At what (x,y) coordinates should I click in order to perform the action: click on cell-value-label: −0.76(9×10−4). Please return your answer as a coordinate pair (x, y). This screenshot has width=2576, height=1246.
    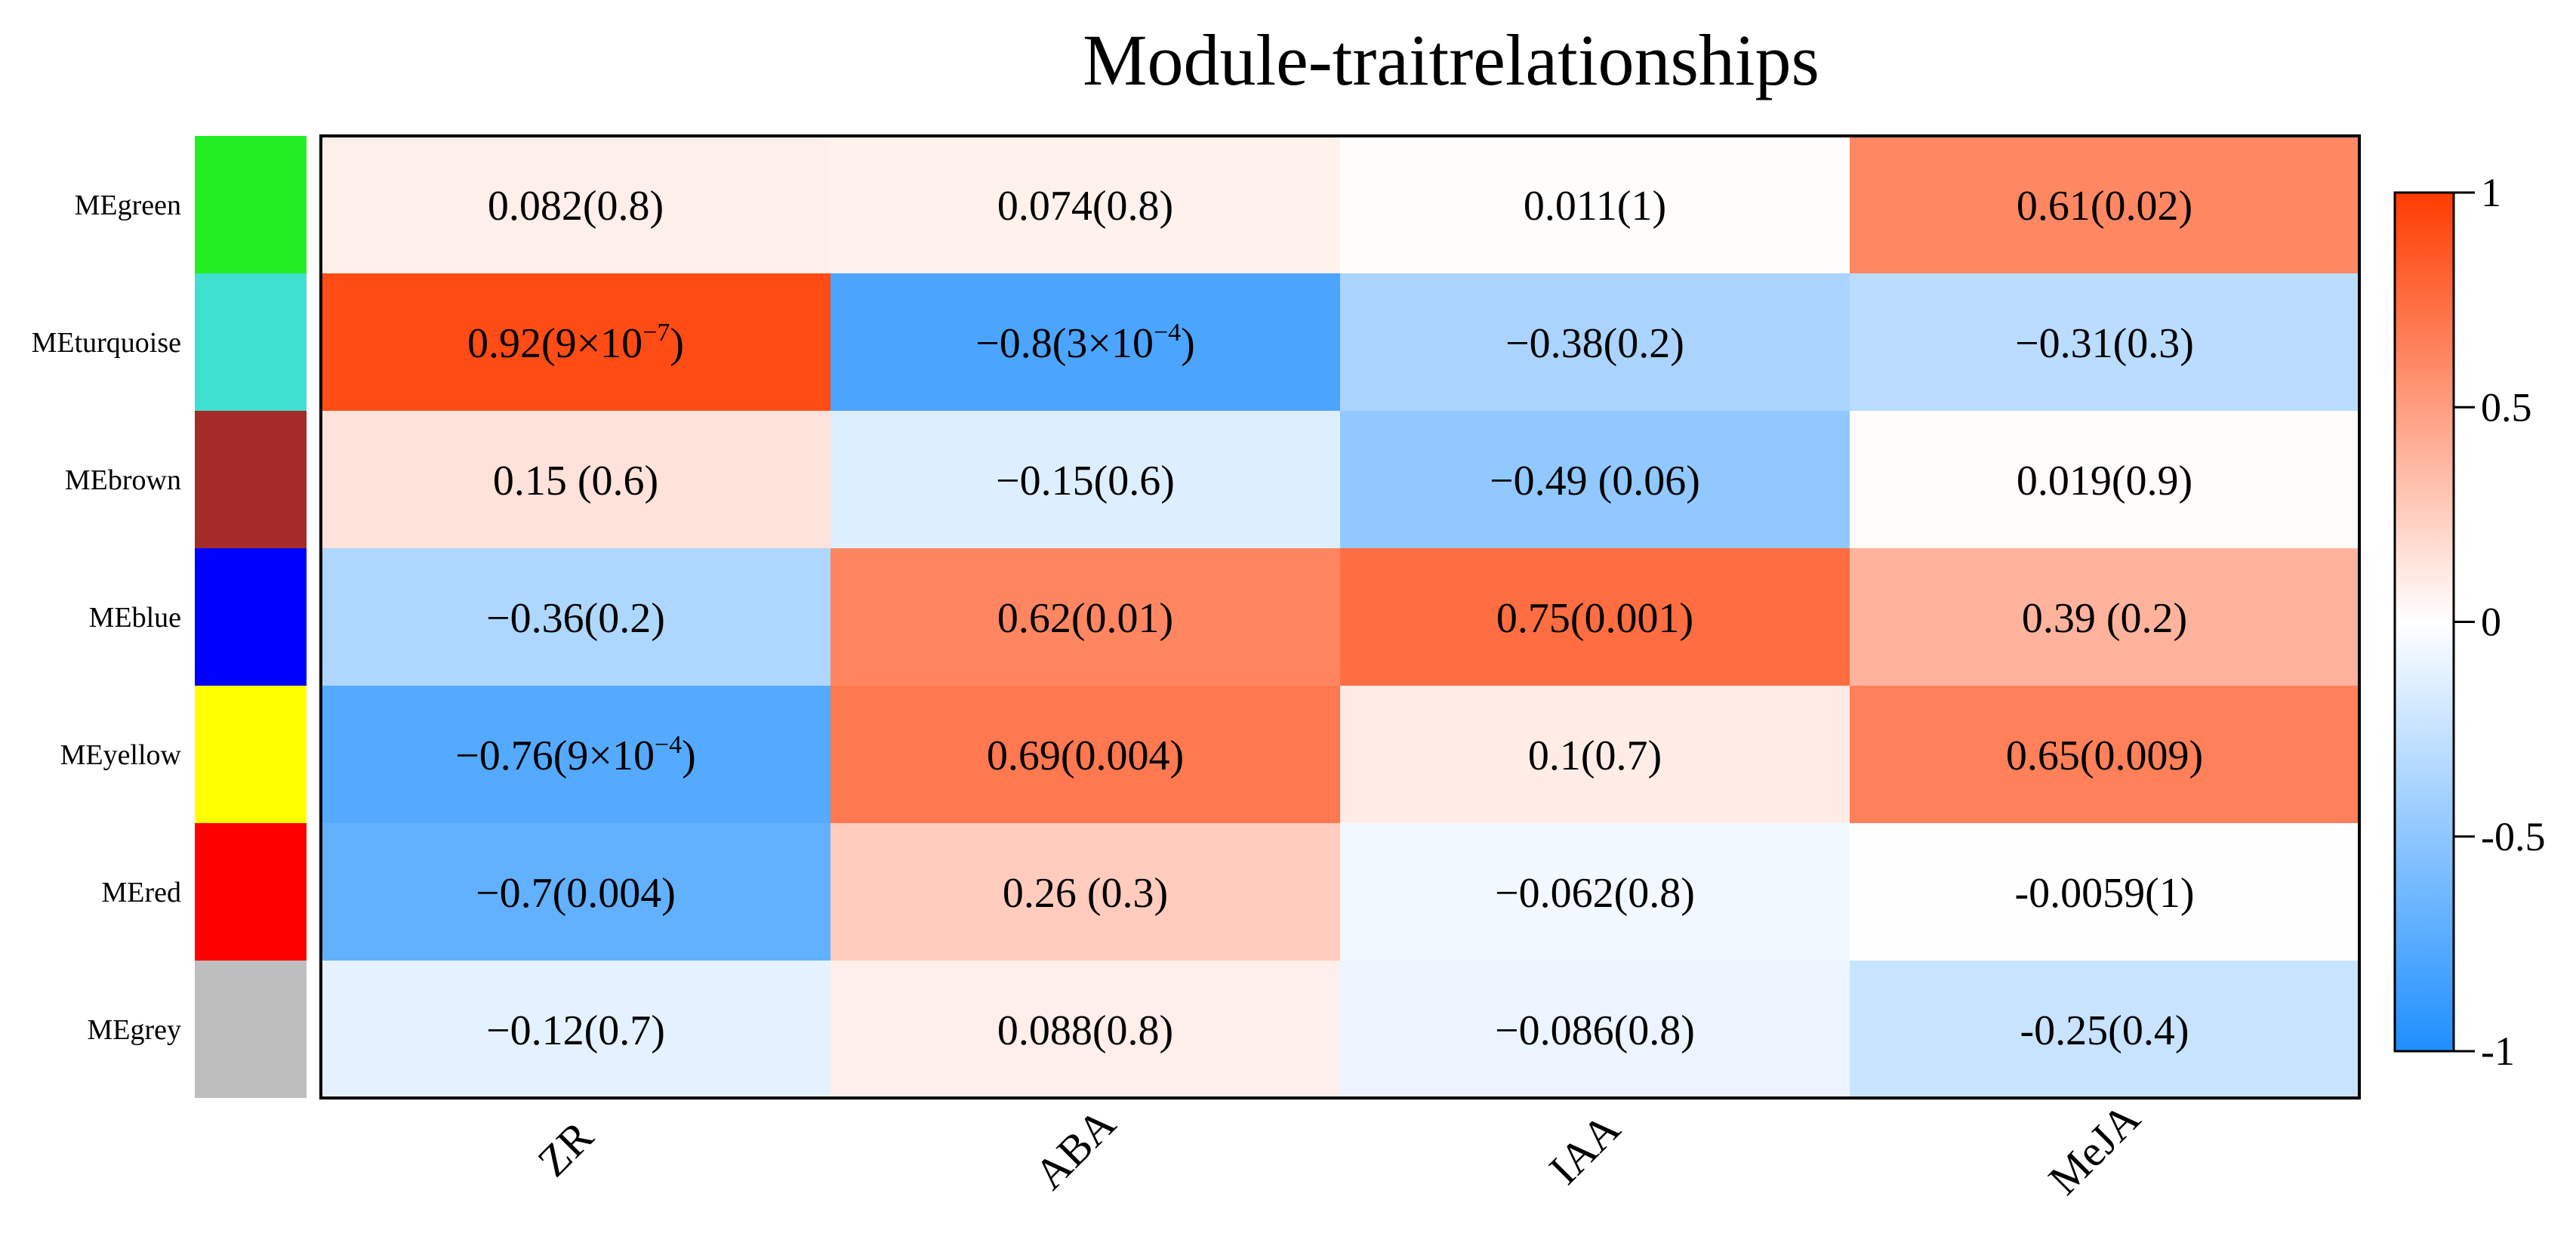
    Looking at the image, I should click on (575, 755).